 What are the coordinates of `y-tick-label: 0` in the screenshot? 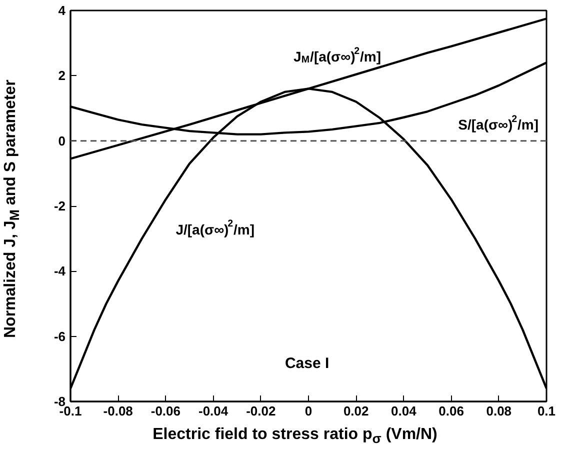 It's located at (62, 140).